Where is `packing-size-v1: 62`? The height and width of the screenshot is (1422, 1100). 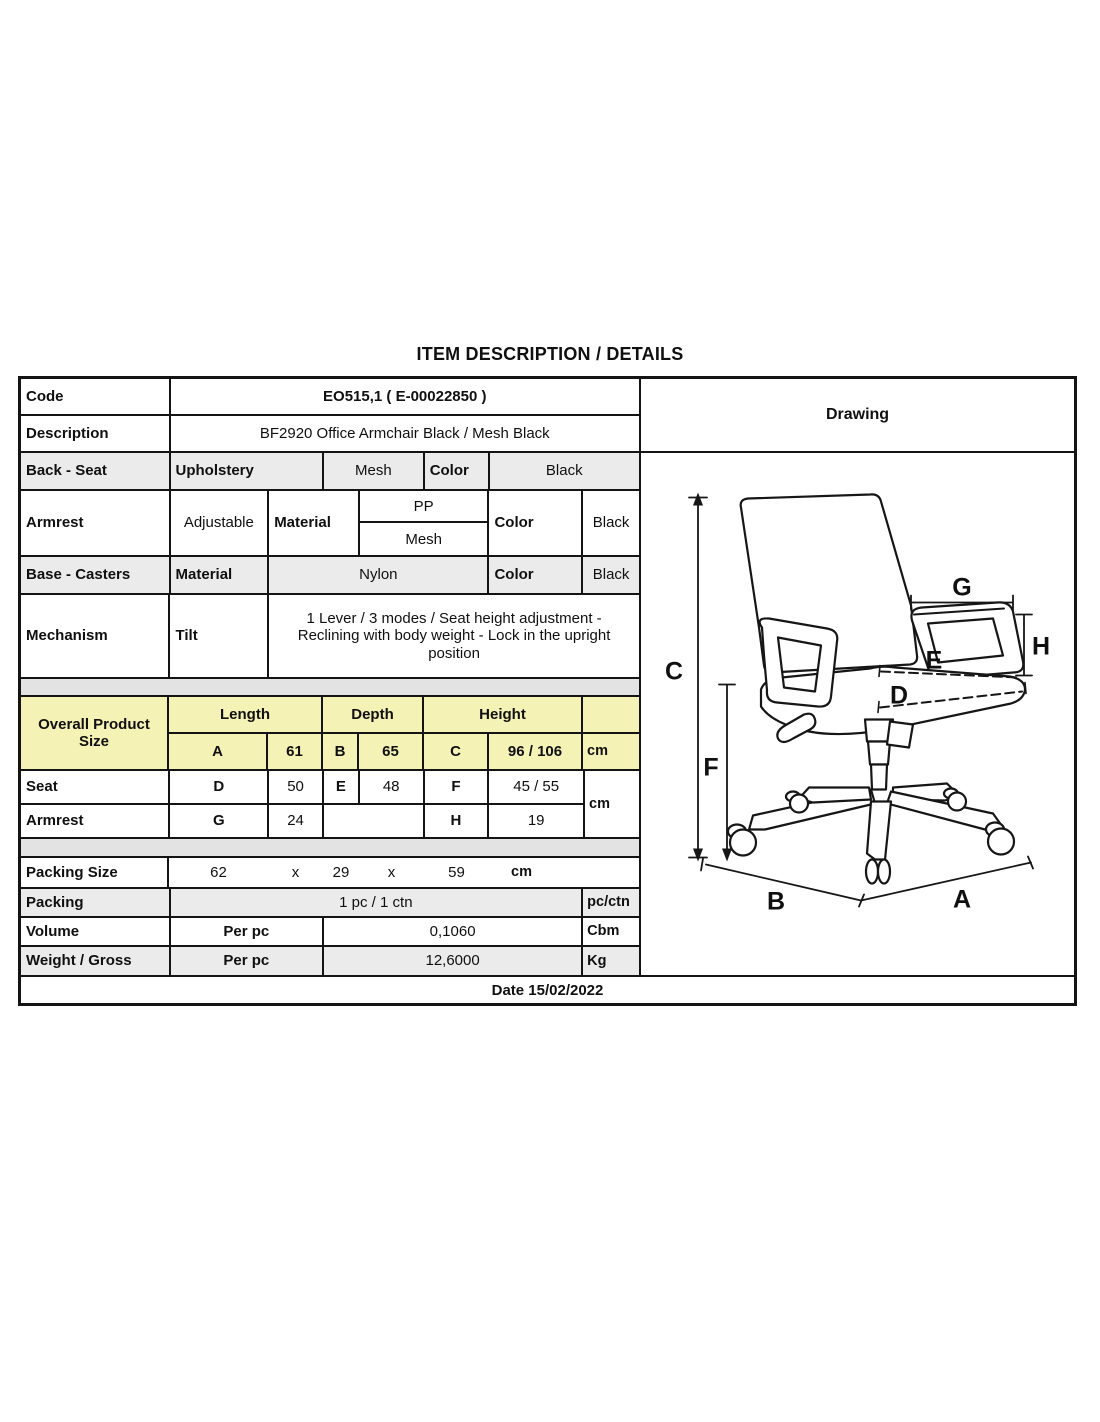 packing-size-v1: 62 is located at coordinates (218, 872).